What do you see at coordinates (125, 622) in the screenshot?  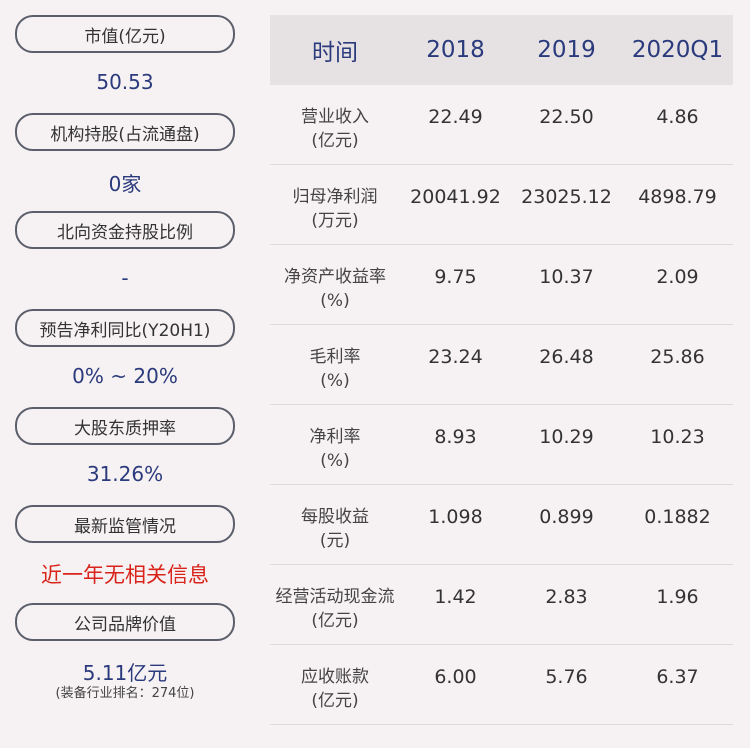 I see `brand-value-label: 公司品牌价值` at bounding box center [125, 622].